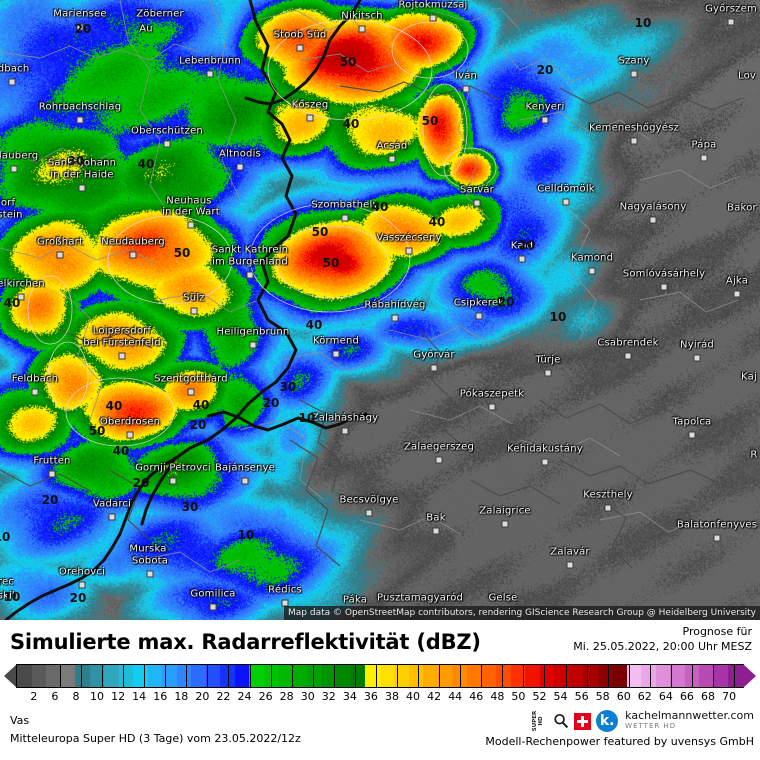 This screenshot has height=760, width=760. What do you see at coordinates (602, 696) in the screenshot?
I see `scale-tick-label: 58` at bounding box center [602, 696].